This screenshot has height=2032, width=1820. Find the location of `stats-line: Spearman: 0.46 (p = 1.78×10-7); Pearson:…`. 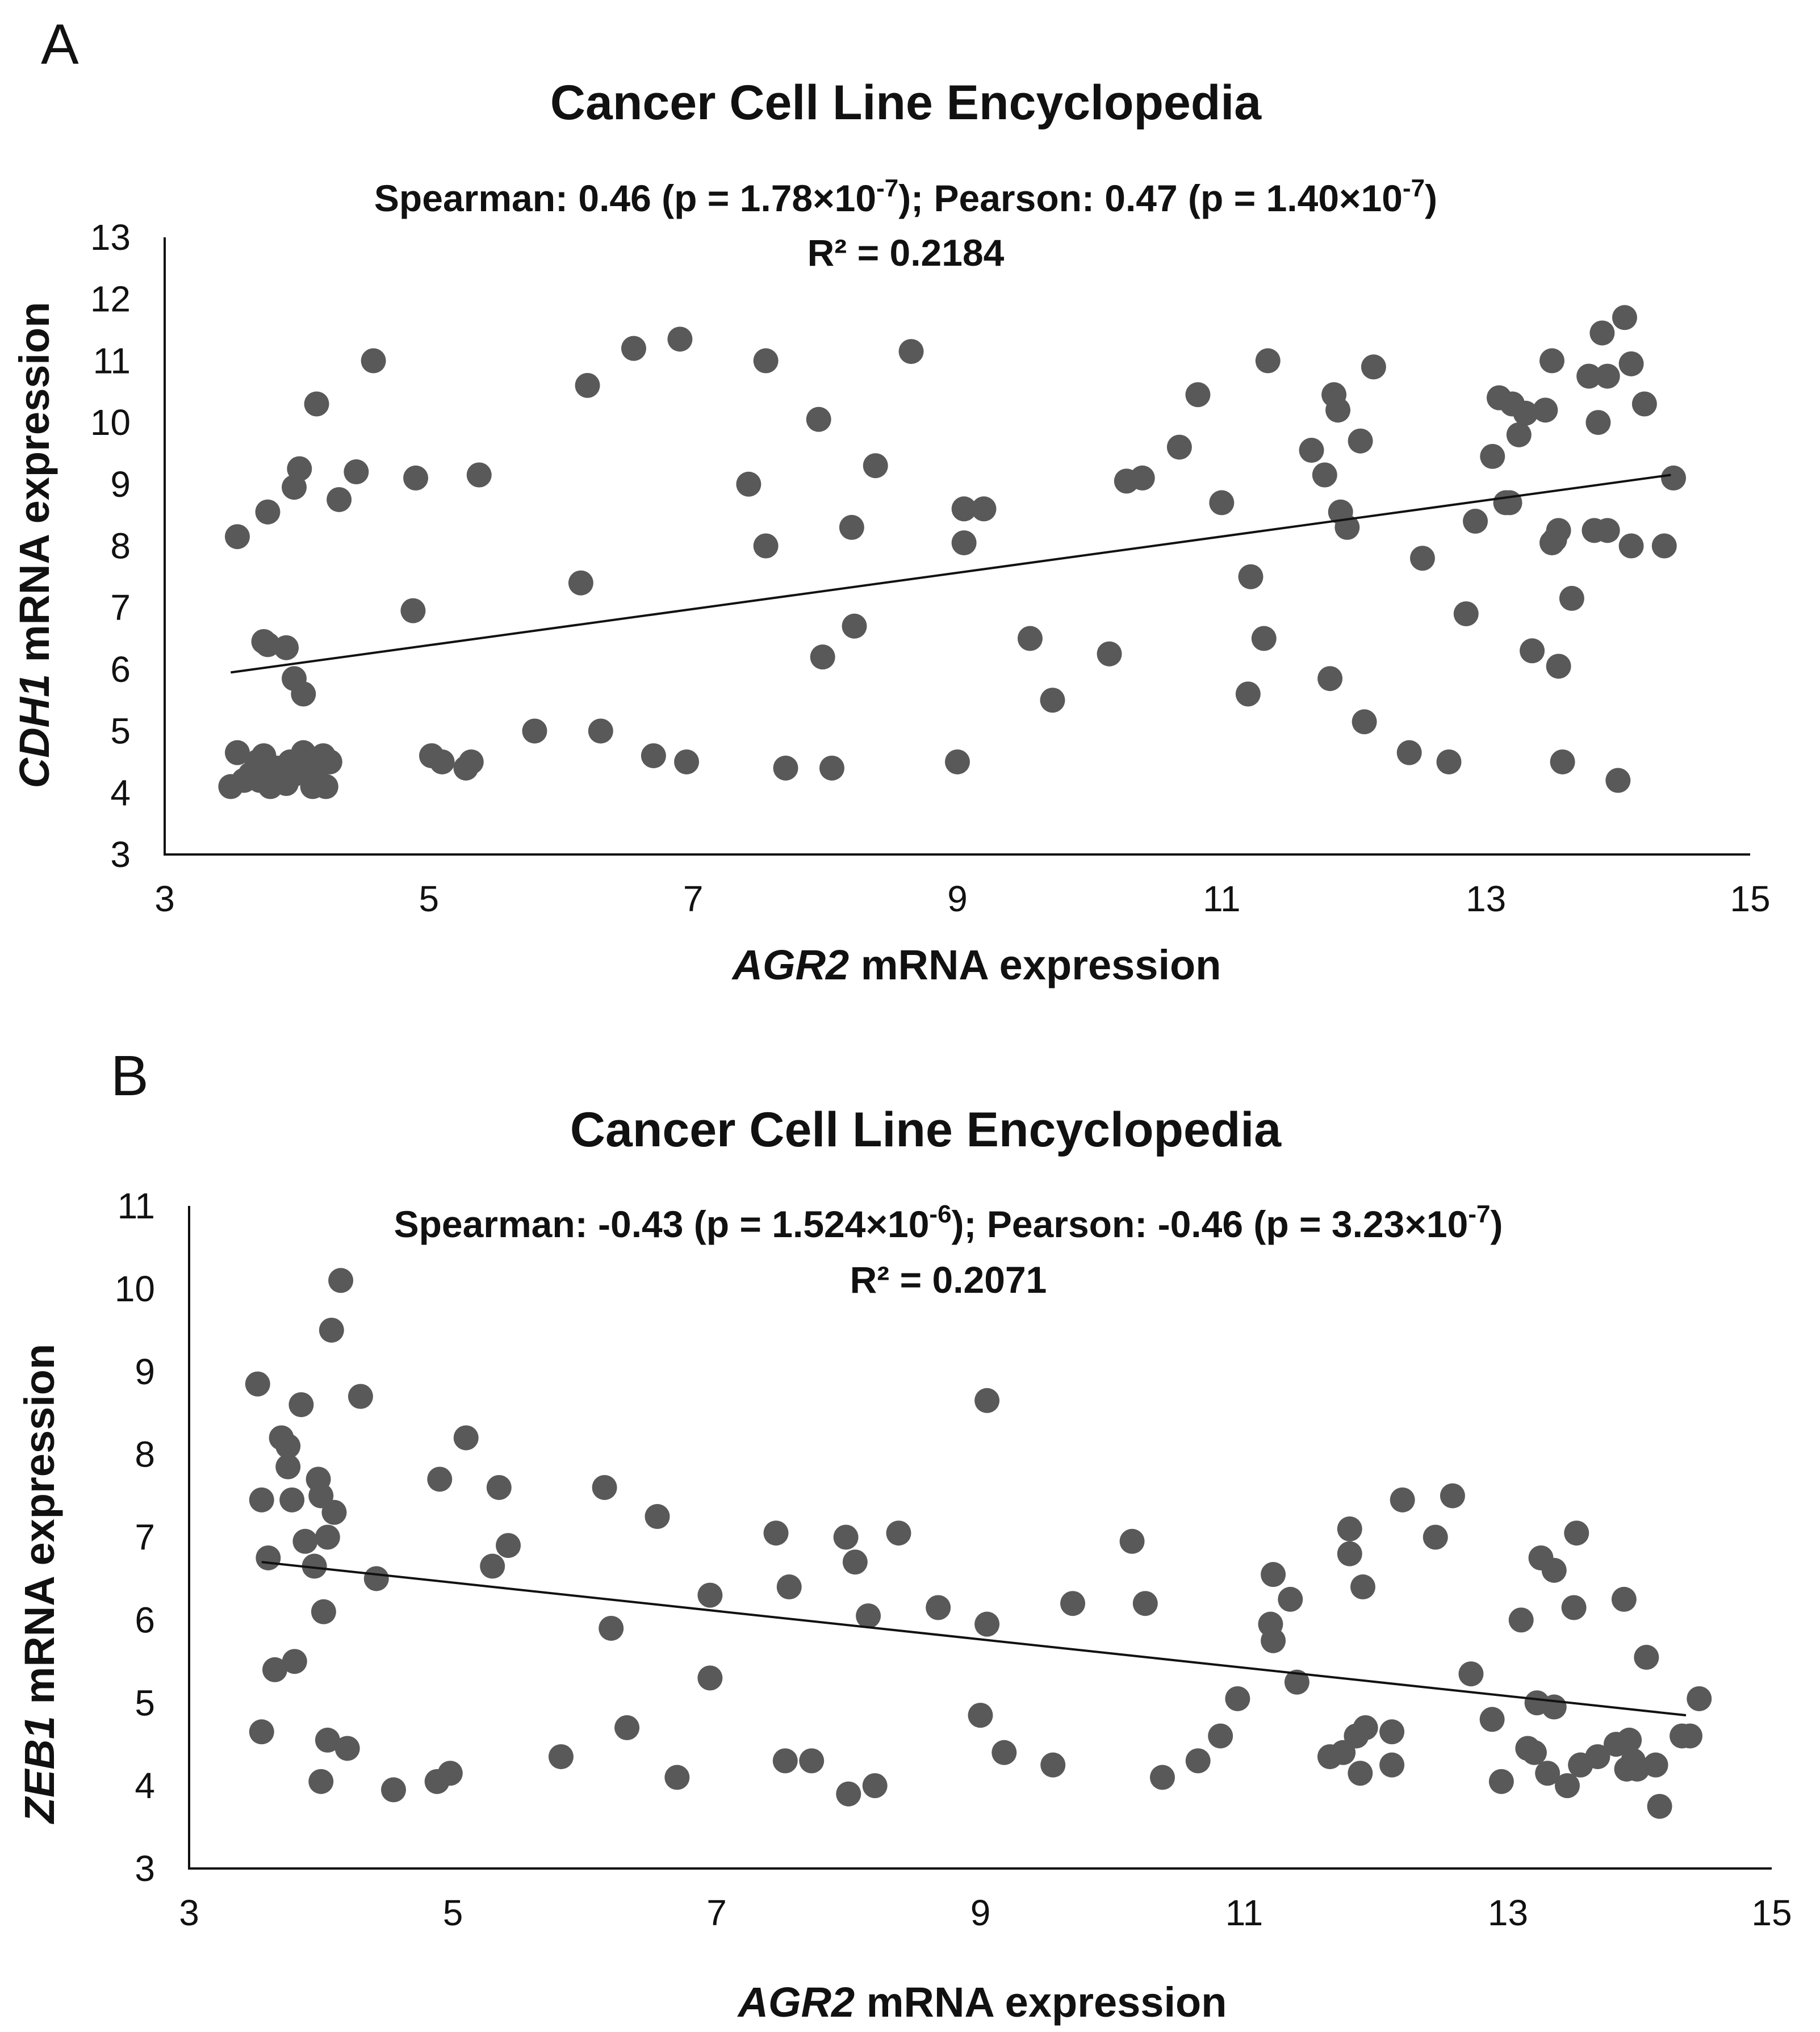

stats-line: Spearman: 0.46 (p = 1.78×10-7); Pearson:… is located at coordinates (906, 196).